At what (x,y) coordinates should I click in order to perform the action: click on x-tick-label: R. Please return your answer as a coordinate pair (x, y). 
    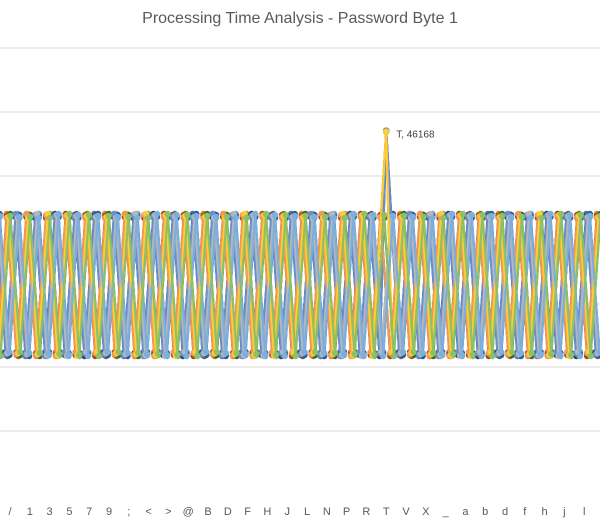
    Looking at the image, I should click on (366, 512).